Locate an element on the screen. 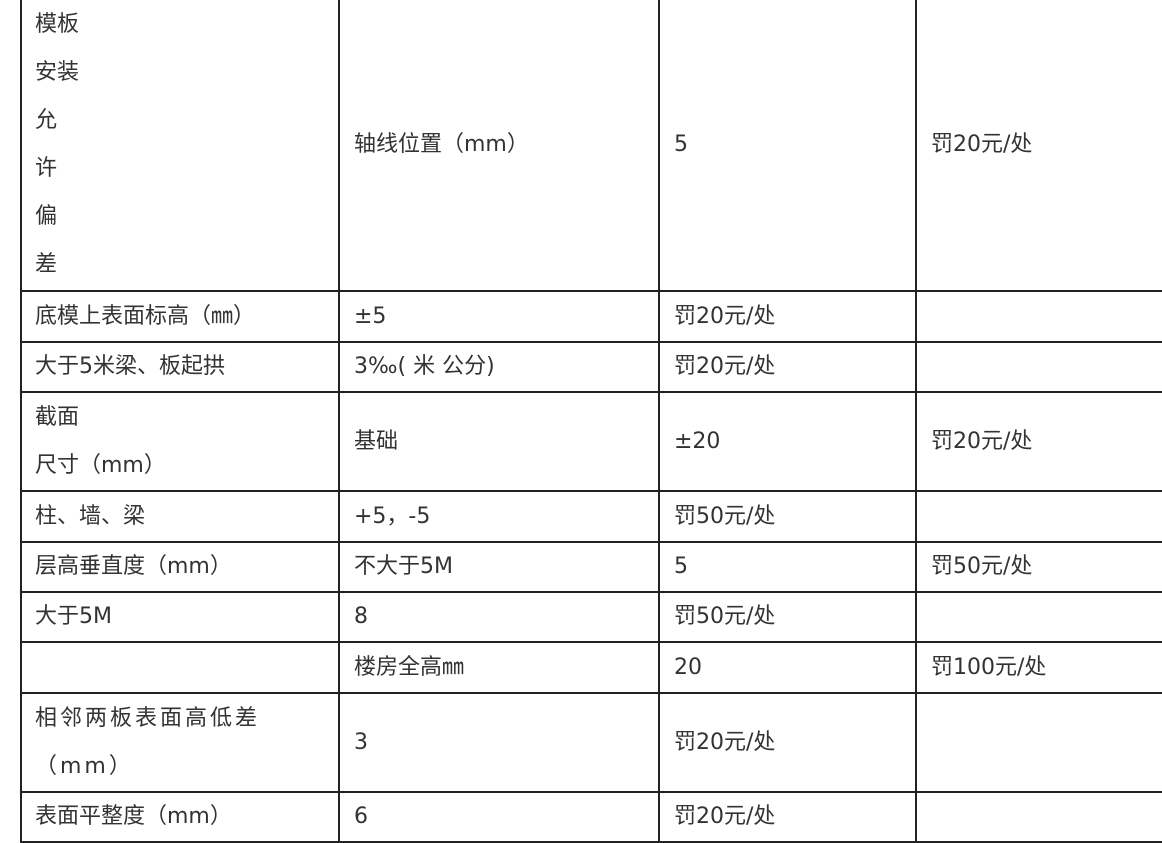  table-row: 大于5米梁、板起拱 3‰( 米 公分) 罚20元/处 is located at coordinates (591, 367).